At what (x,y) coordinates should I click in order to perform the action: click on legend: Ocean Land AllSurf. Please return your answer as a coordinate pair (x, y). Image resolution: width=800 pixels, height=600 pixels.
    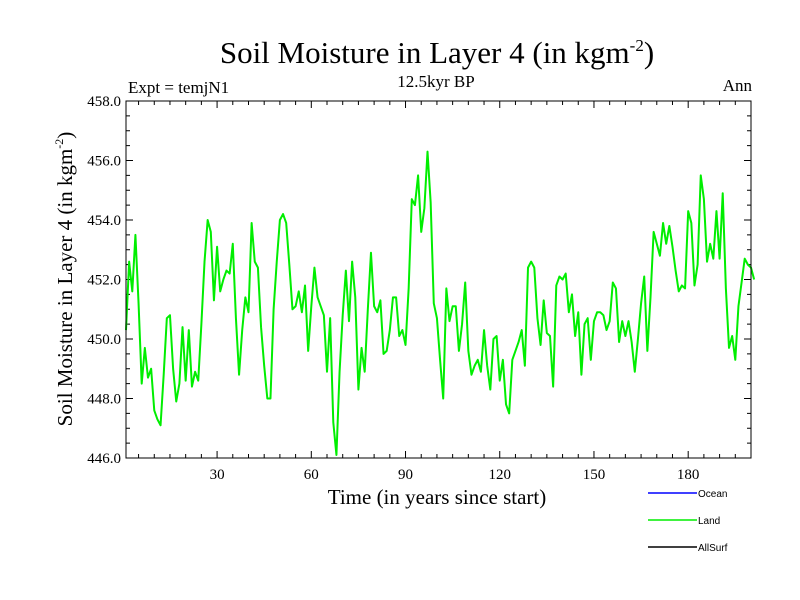
    Looking at the image, I should click on (688, 521).